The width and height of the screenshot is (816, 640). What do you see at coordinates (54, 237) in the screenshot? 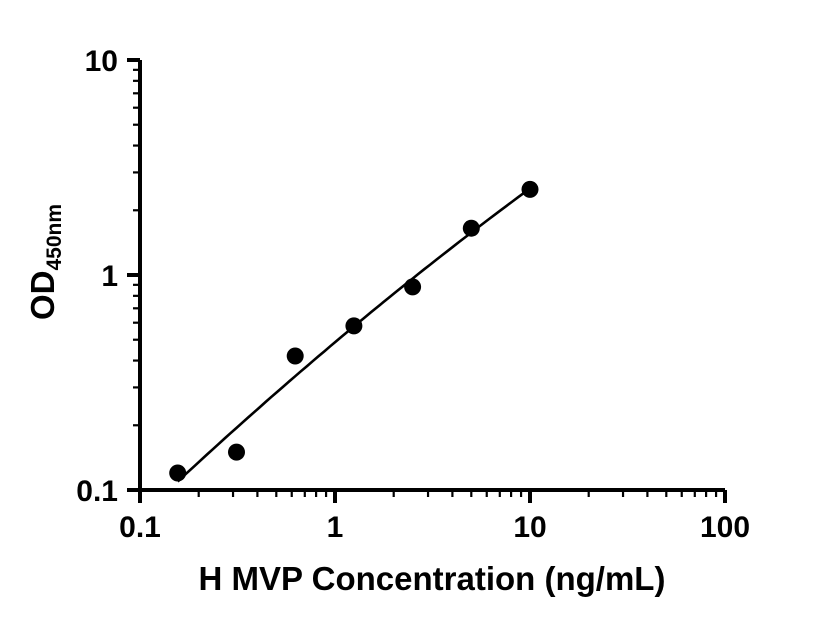
I see `y-axis-title-subscript: 450nm` at bounding box center [54, 237].